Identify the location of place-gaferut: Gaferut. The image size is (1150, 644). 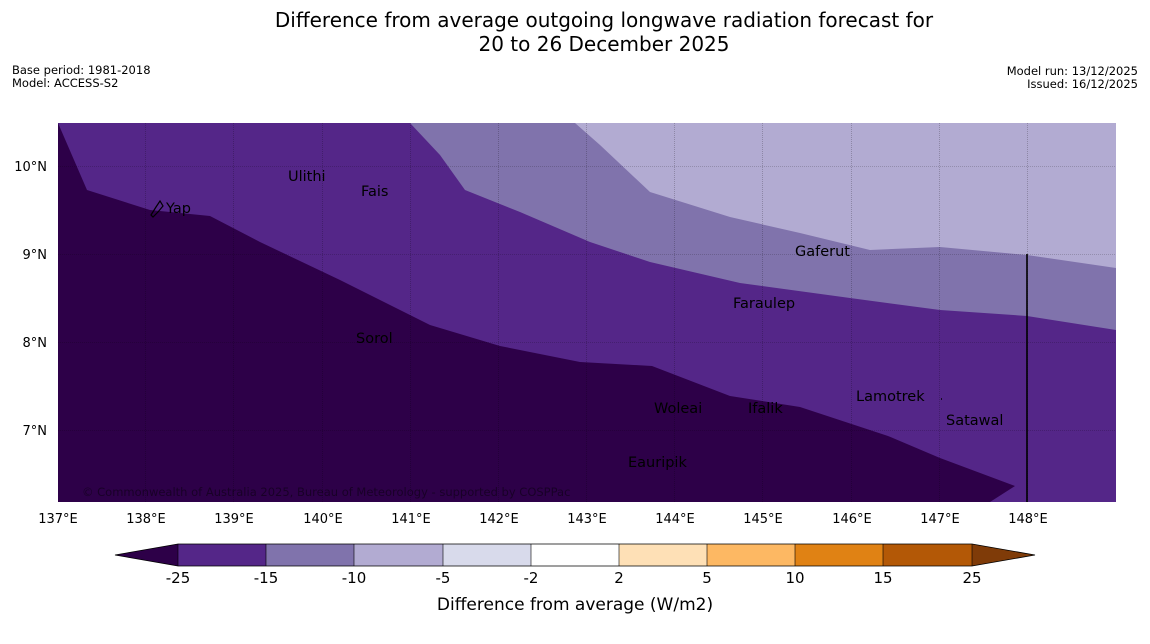
(822, 252).